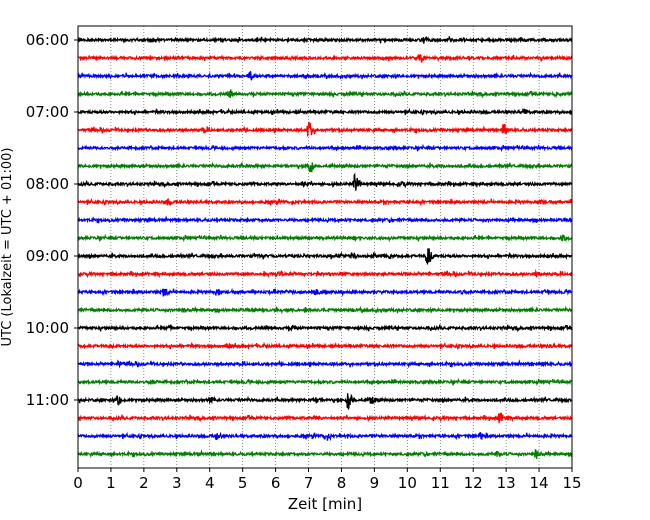  Describe the element at coordinates (111, 483) in the screenshot. I see `x-tick-label: 1` at that location.